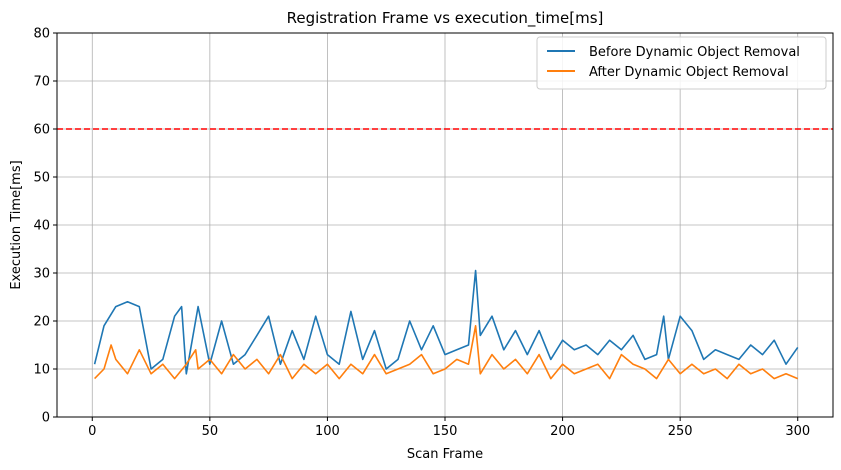 This screenshot has height=470, width=841. Describe the element at coordinates (46, 418) in the screenshot. I see `y-tick-label: 0` at that location.